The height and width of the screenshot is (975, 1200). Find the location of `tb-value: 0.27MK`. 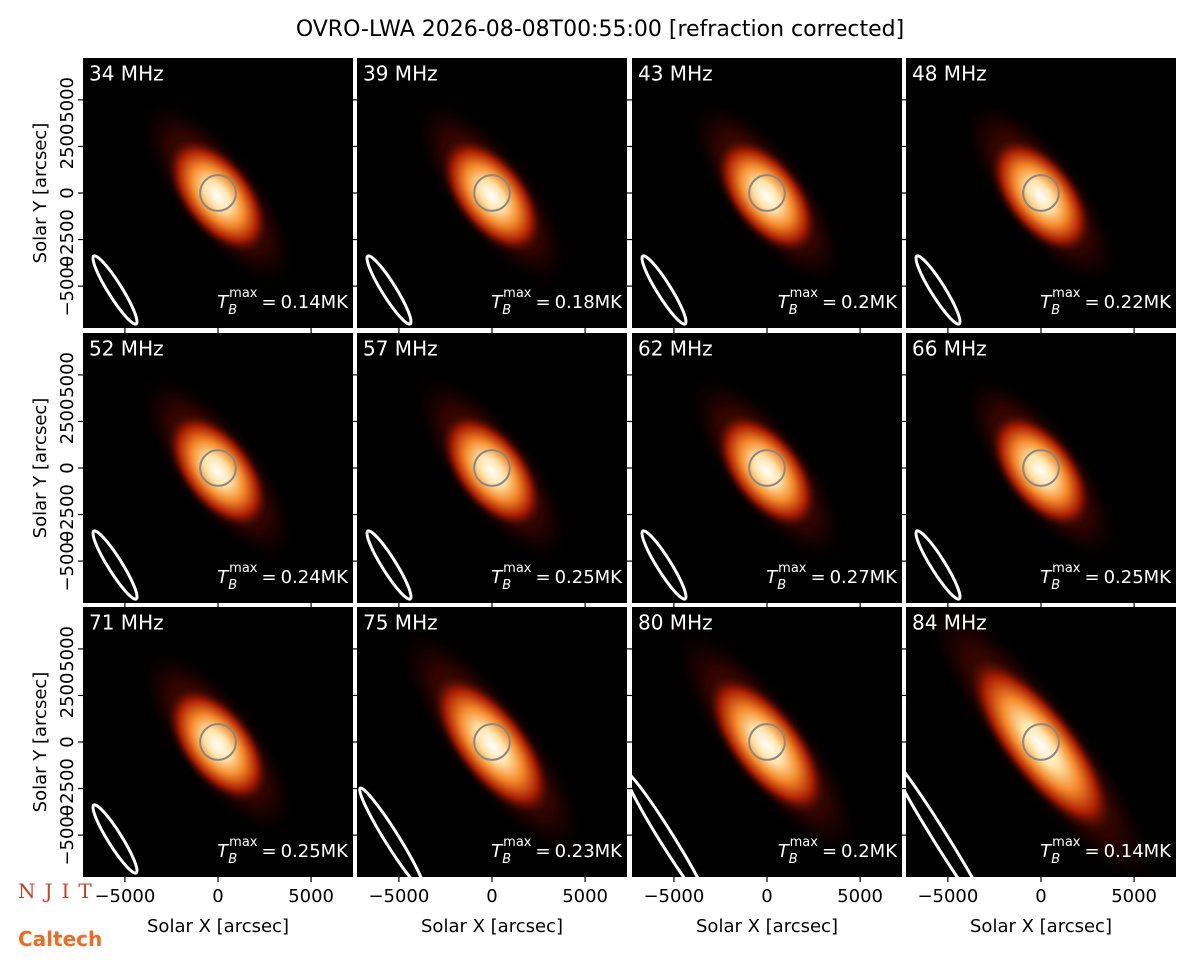

tb-value: 0.27MK is located at coordinates (864, 577).